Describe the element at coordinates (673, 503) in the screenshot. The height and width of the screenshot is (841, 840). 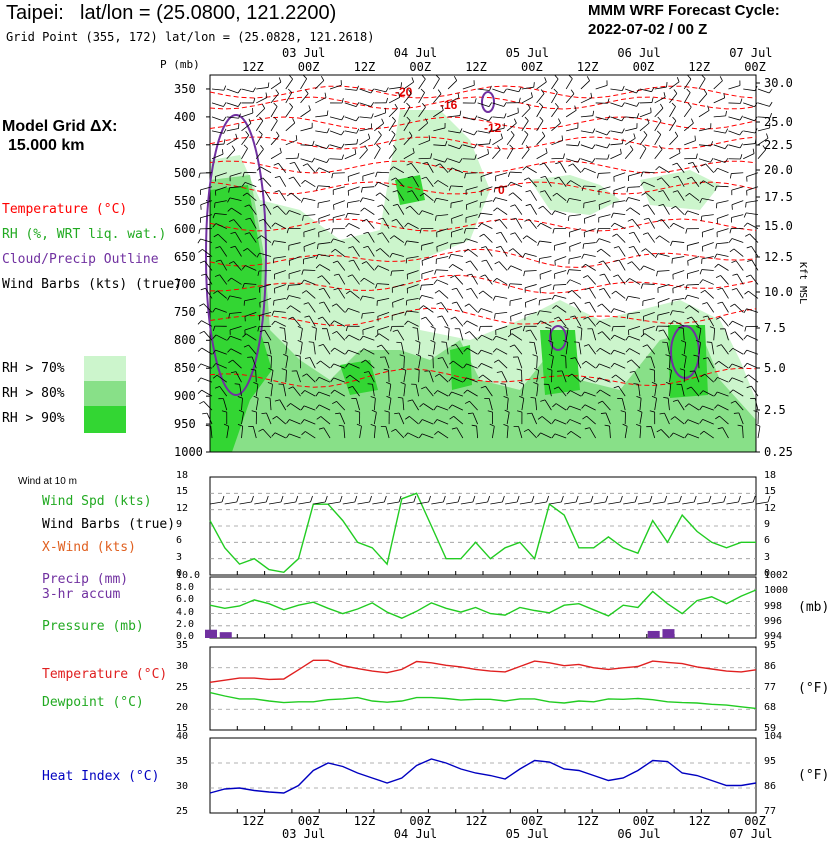
I see `sfc-barb-shaft` at that location.